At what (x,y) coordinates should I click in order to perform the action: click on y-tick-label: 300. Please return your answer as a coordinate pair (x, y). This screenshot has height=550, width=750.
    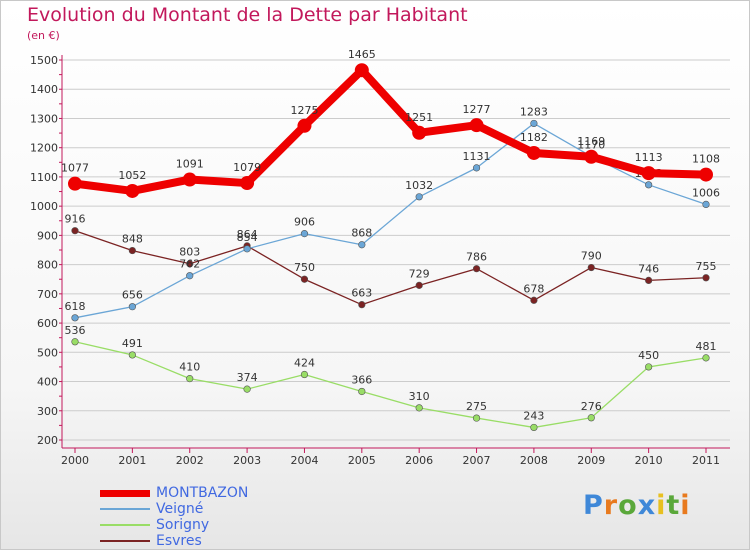
    Looking at the image, I should click on (47, 411).